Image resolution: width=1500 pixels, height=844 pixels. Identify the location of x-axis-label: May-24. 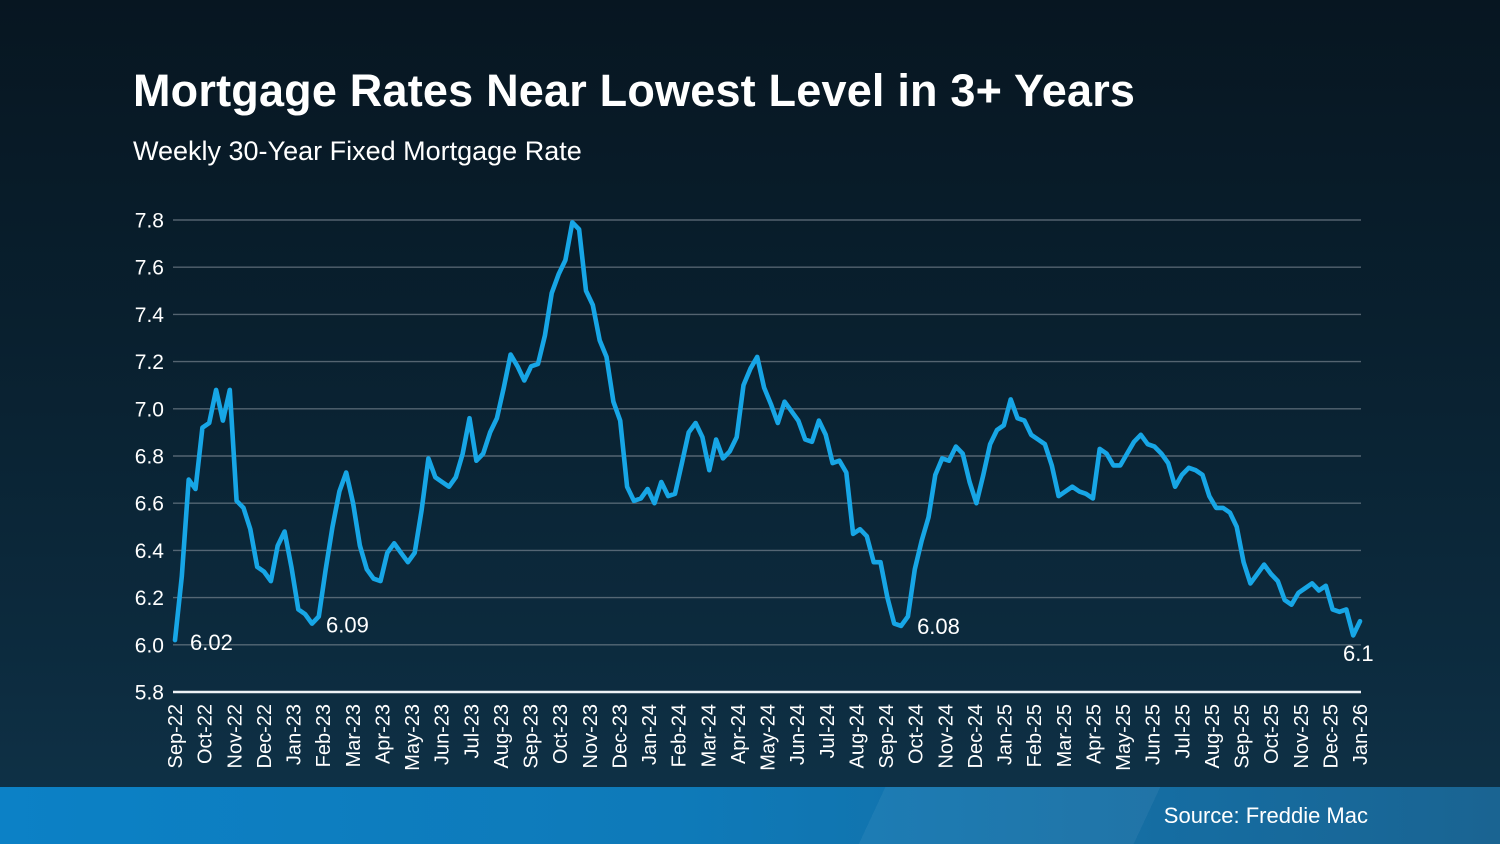
(769, 737).